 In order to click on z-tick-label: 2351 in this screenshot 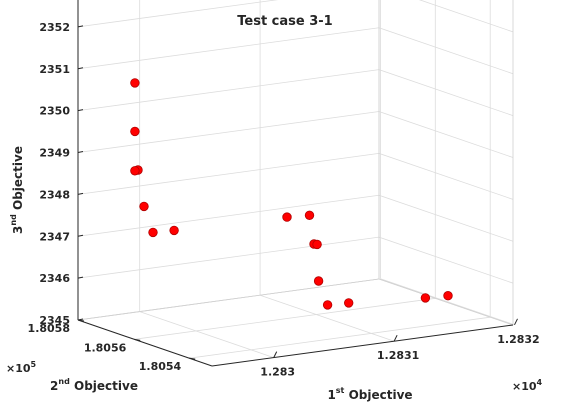, I will do `click(54, 69)`.